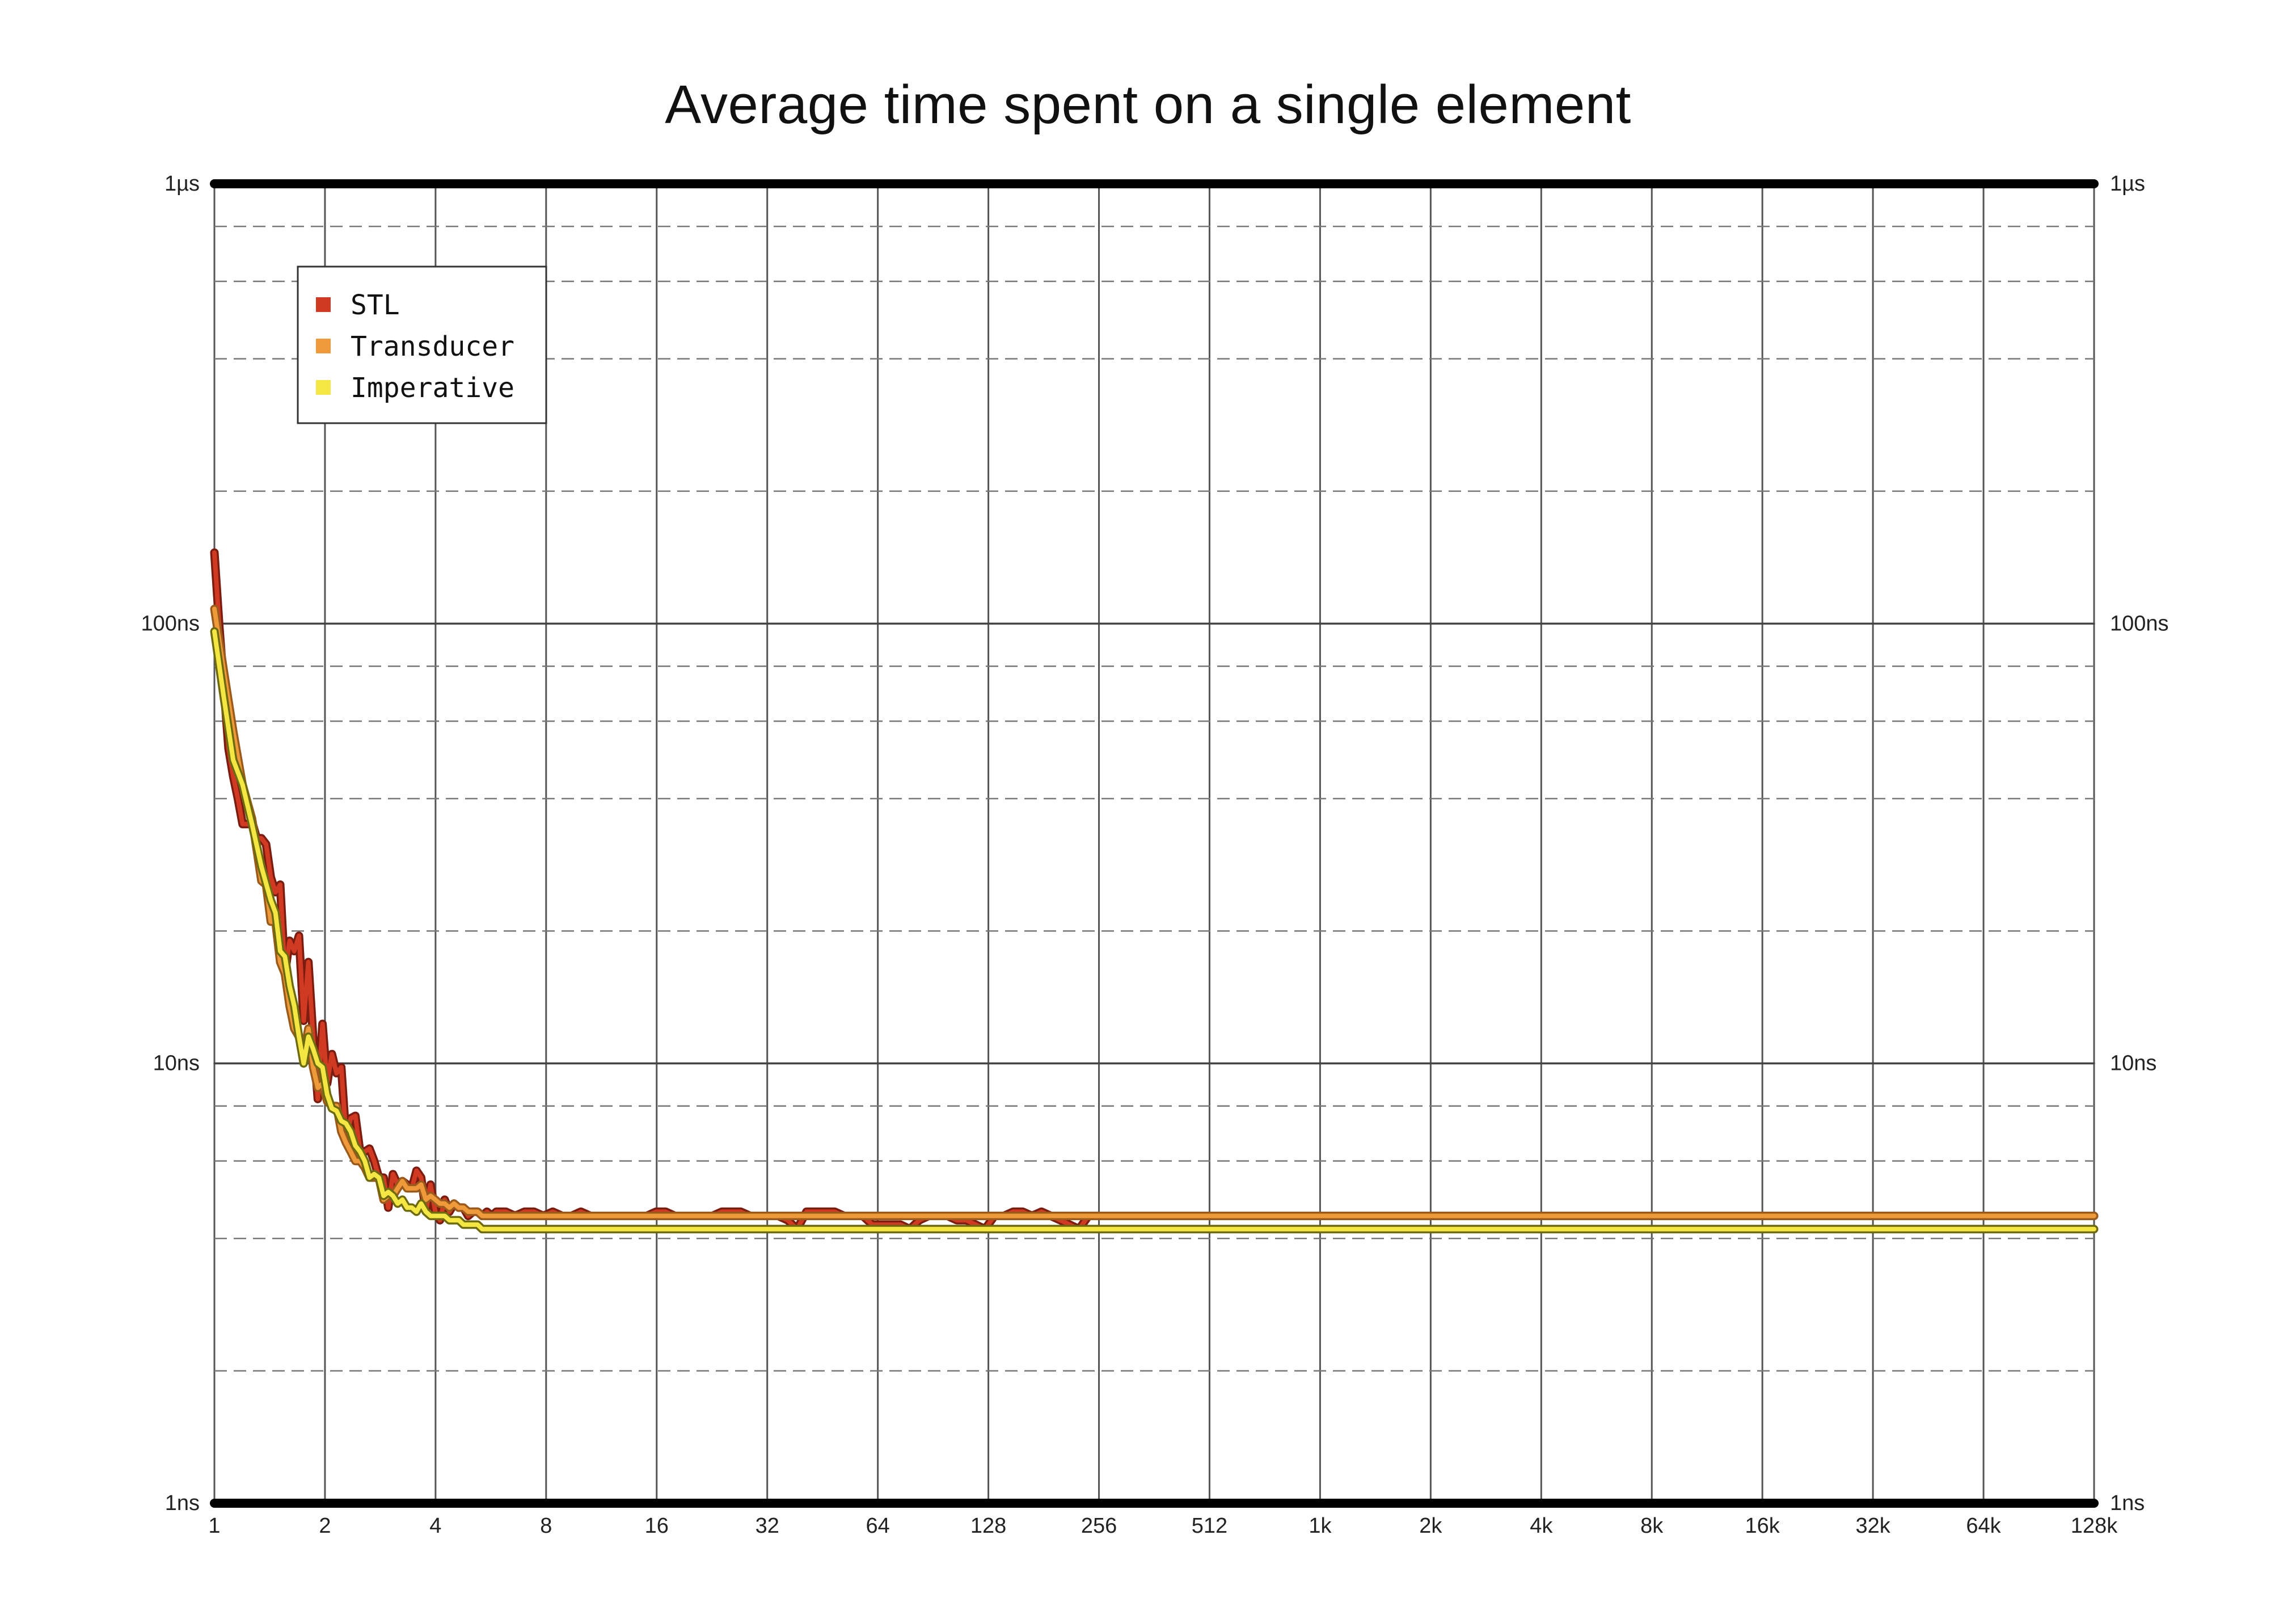 This screenshot has width=2296, height=1611. I want to click on x-tick-label: 2, so click(325, 1526).